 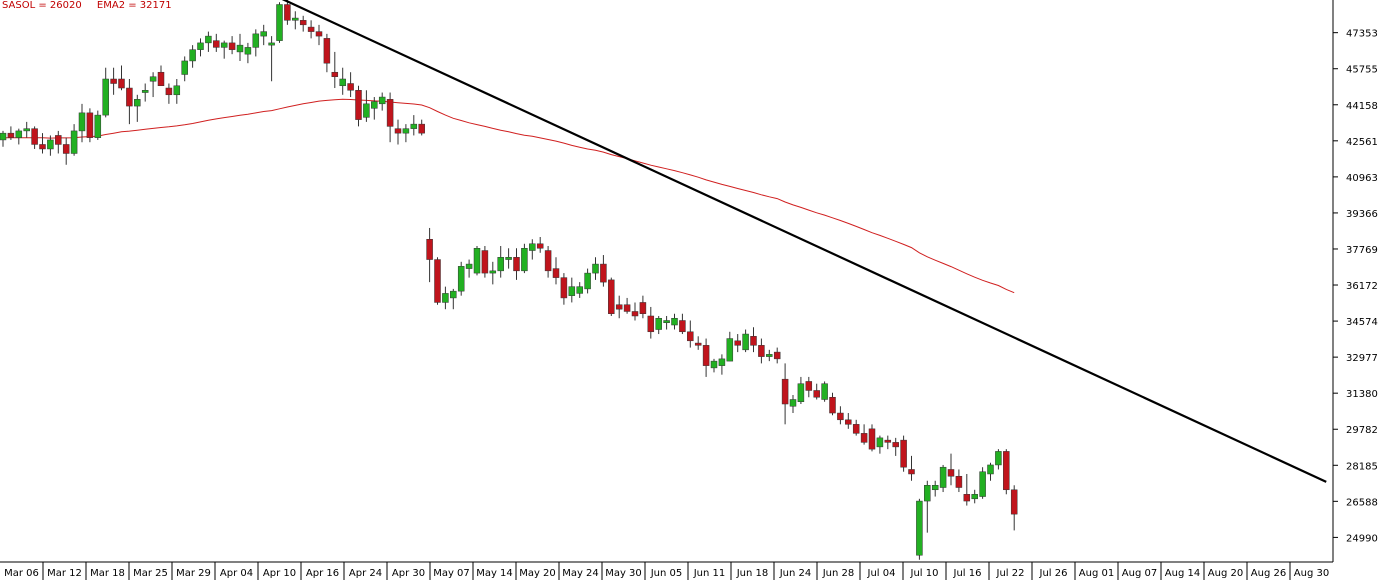 What do you see at coordinates (1362, 430) in the screenshot?
I see `y-tick-label: 29782` at bounding box center [1362, 430].